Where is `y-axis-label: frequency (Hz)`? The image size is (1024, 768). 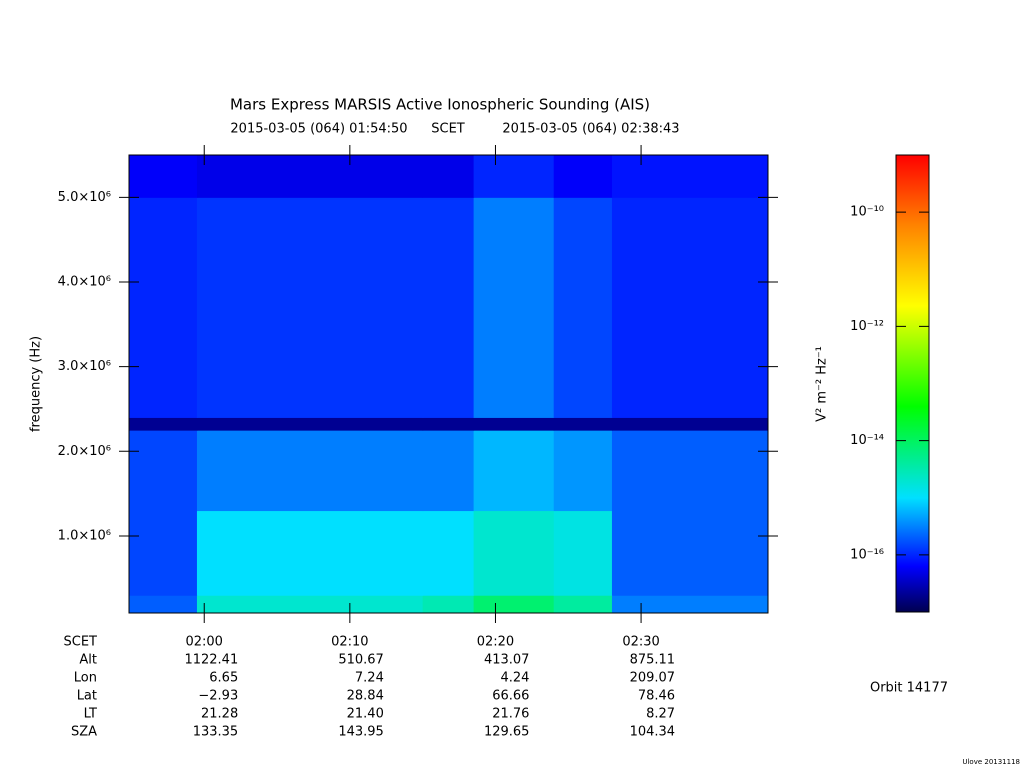 y-axis-label: frequency (Hz) is located at coordinates (36, 384).